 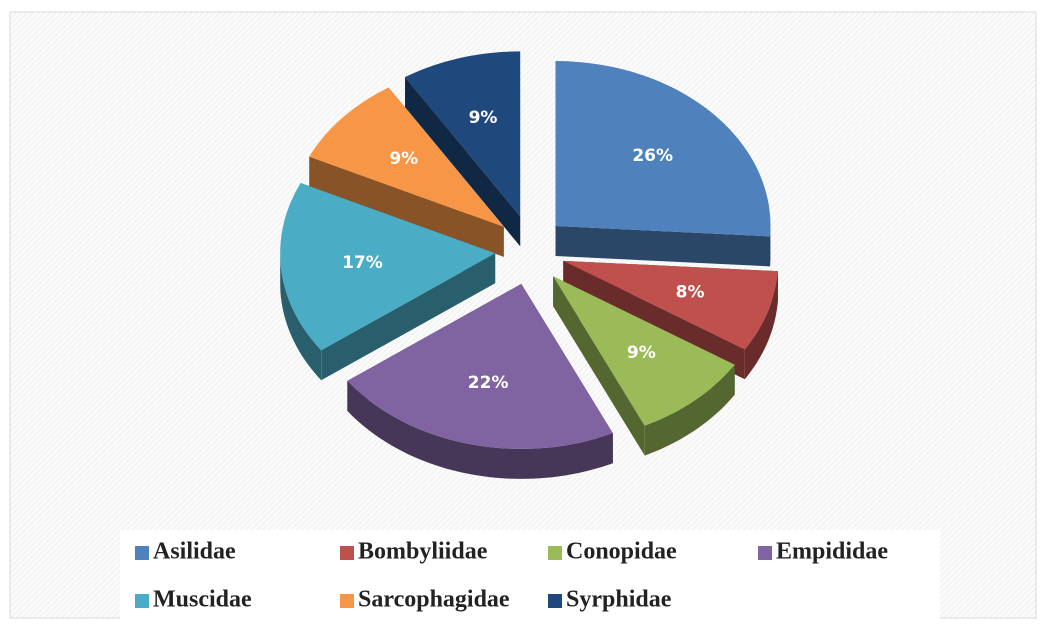 I want to click on data-label: 26%, so click(x=652, y=156).